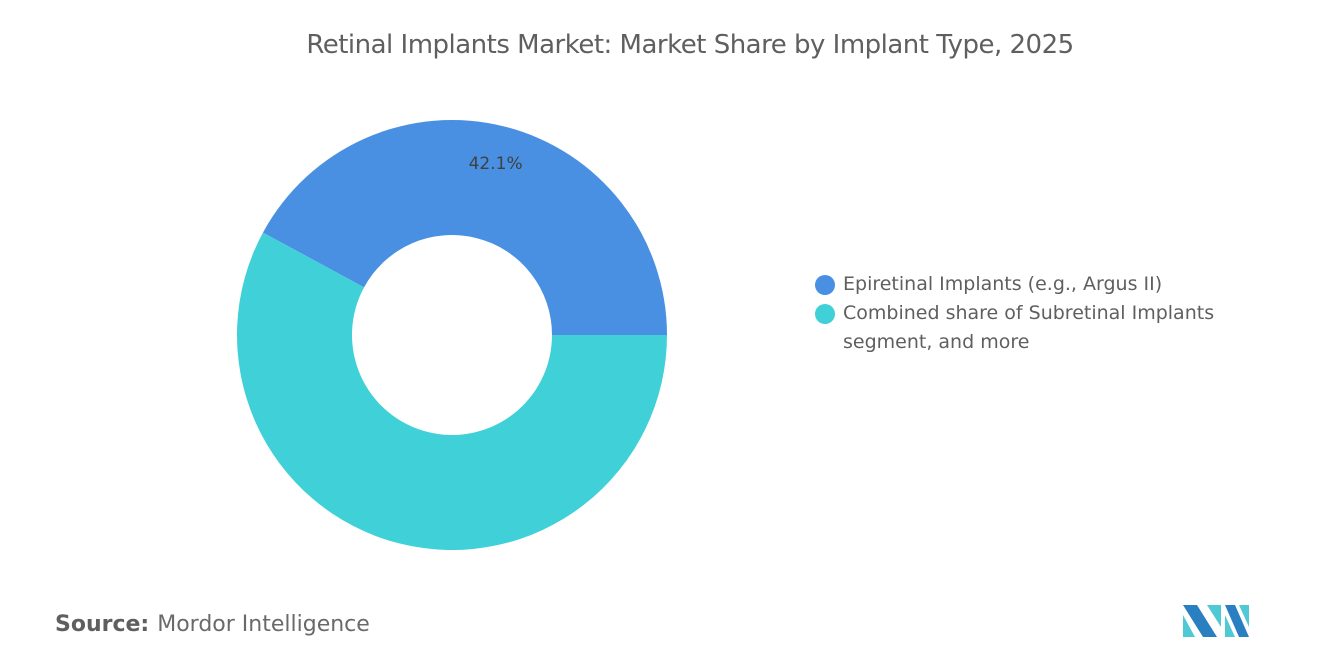 The image size is (1320, 665). Describe the element at coordinates (263, 624) in the screenshot. I see `source-value: Mordor Intelligence` at that location.